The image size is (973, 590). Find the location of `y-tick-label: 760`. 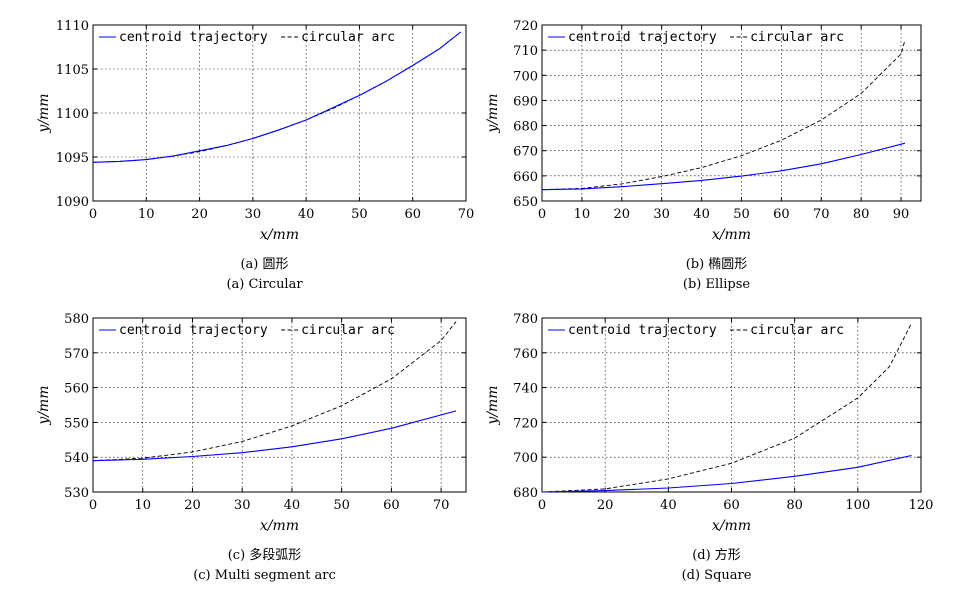

y-tick-label: 760 is located at coordinates (525, 354).